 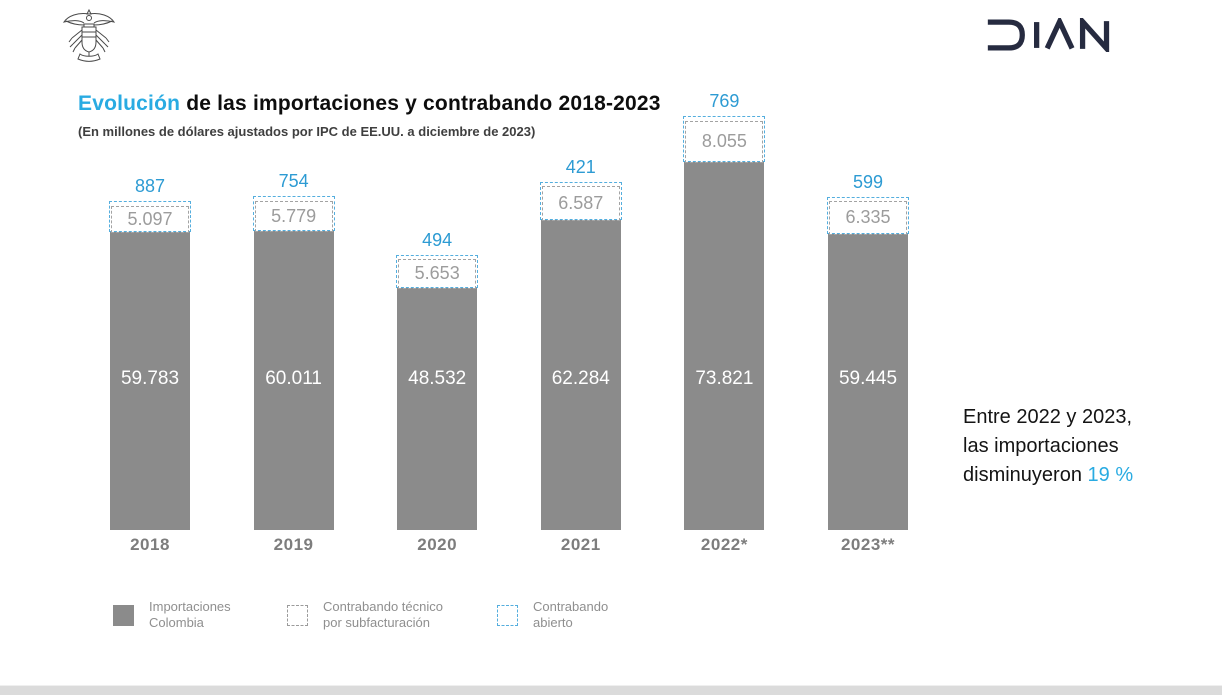 What do you see at coordinates (1025, 475) in the screenshot?
I see `annotation-text: disminuyeron` at bounding box center [1025, 475].